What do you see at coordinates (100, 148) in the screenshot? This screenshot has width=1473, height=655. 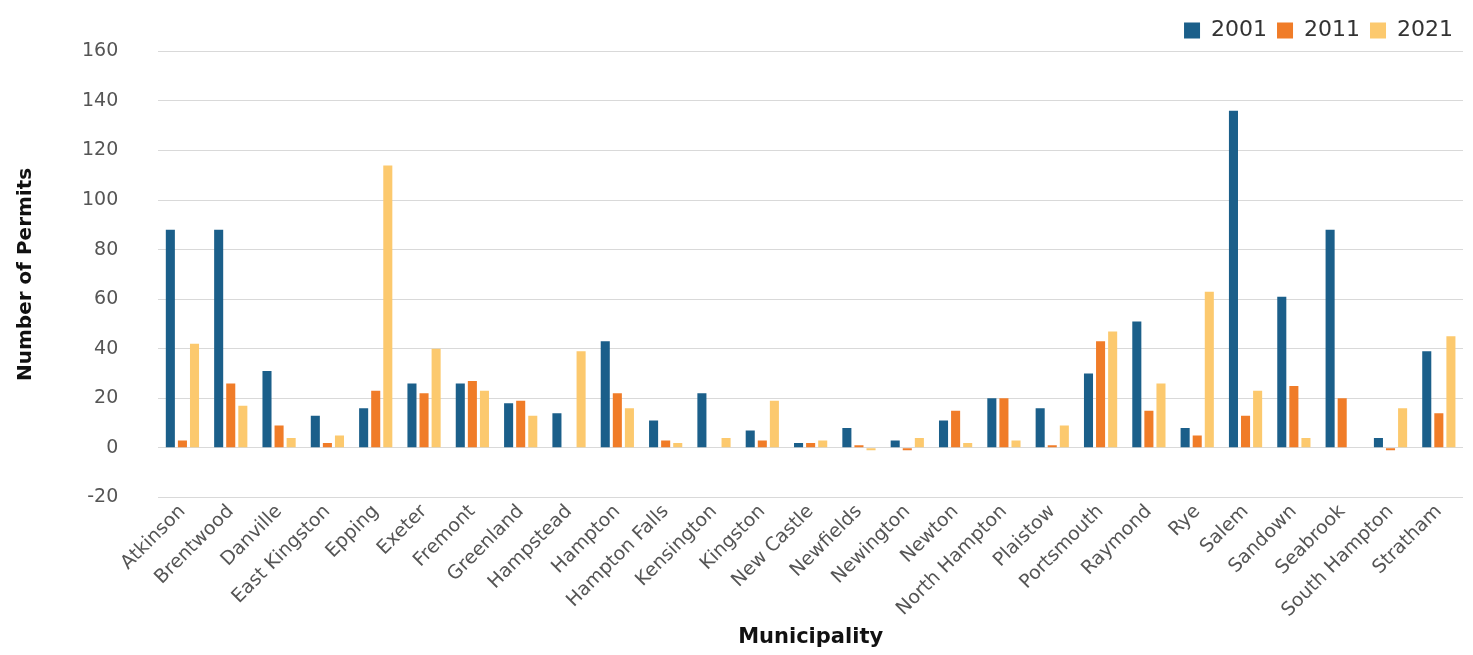 I see `y-tick-label: 120` at bounding box center [100, 148].